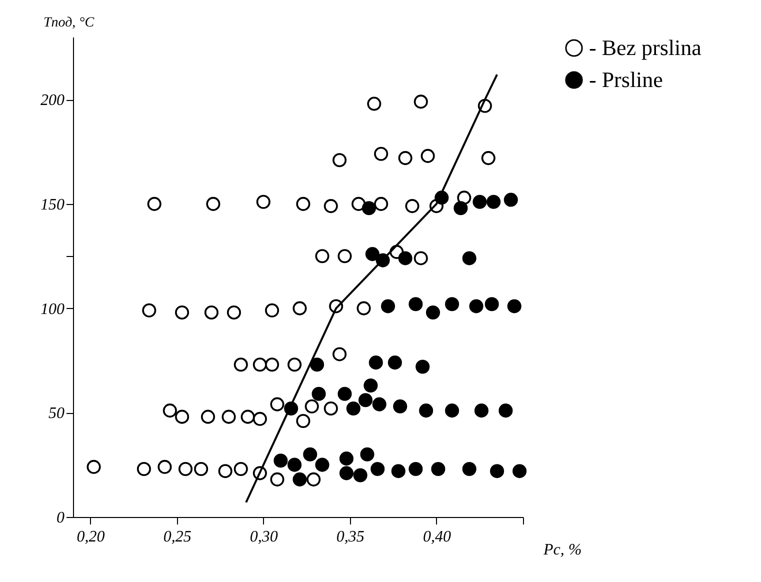 The height and width of the screenshot is (582, 761). What do you see at coordinates (177, 537) in the screenshot?
I see `x-tick-label: 0,25` at bounding box center [177, 537].